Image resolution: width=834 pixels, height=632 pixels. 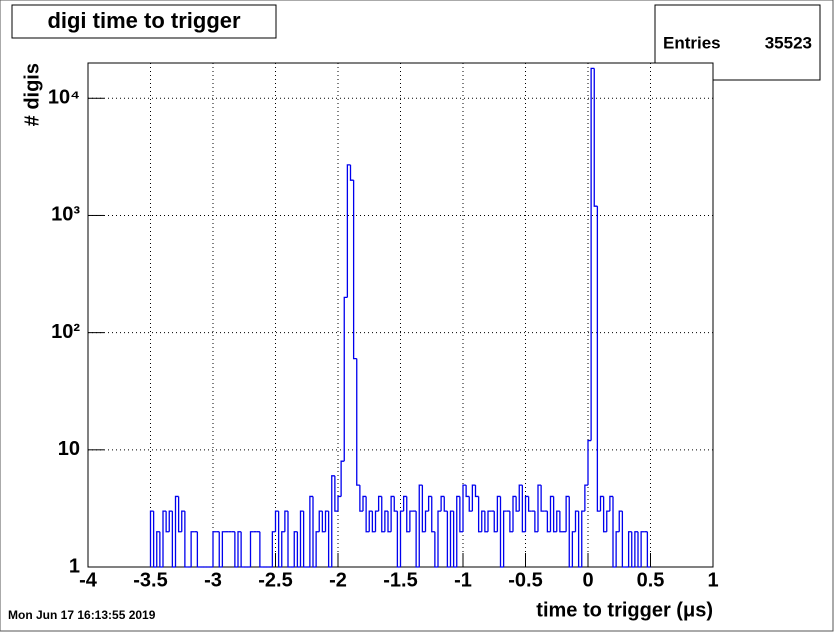 I want to click on chart-title: digi time to trigger, so click(x=144, y=20).